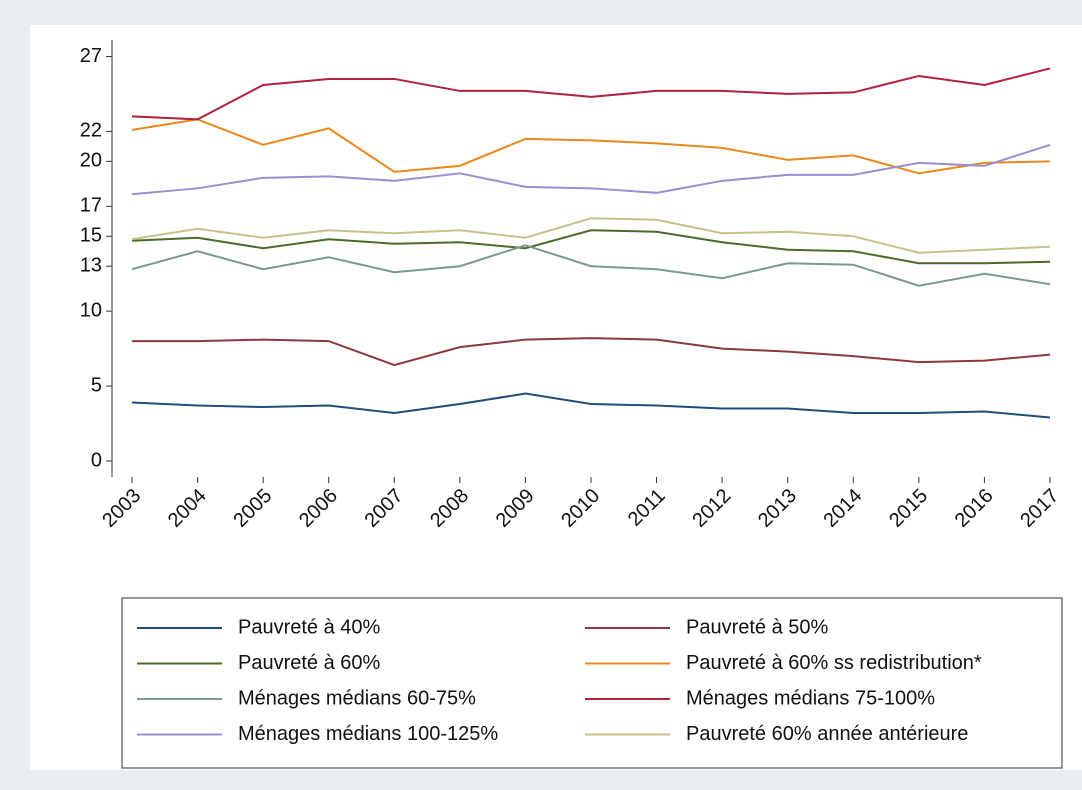 The image size is (1082, 790). Describe the element at coordinates (357, 698) in the screenshot. I see `legend-label: Ménages médians 60-75%` at that location.